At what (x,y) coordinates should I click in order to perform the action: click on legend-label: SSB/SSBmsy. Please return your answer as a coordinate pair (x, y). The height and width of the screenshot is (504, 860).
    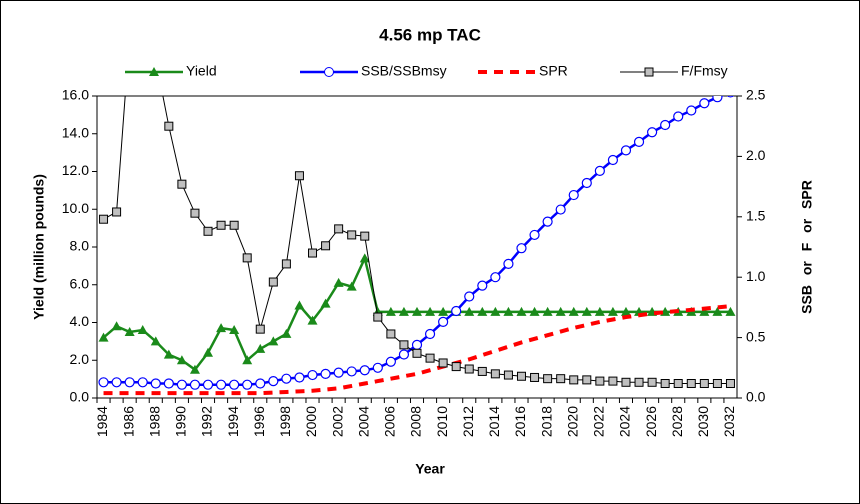
    Looking at the image, I should click on (404, 71).